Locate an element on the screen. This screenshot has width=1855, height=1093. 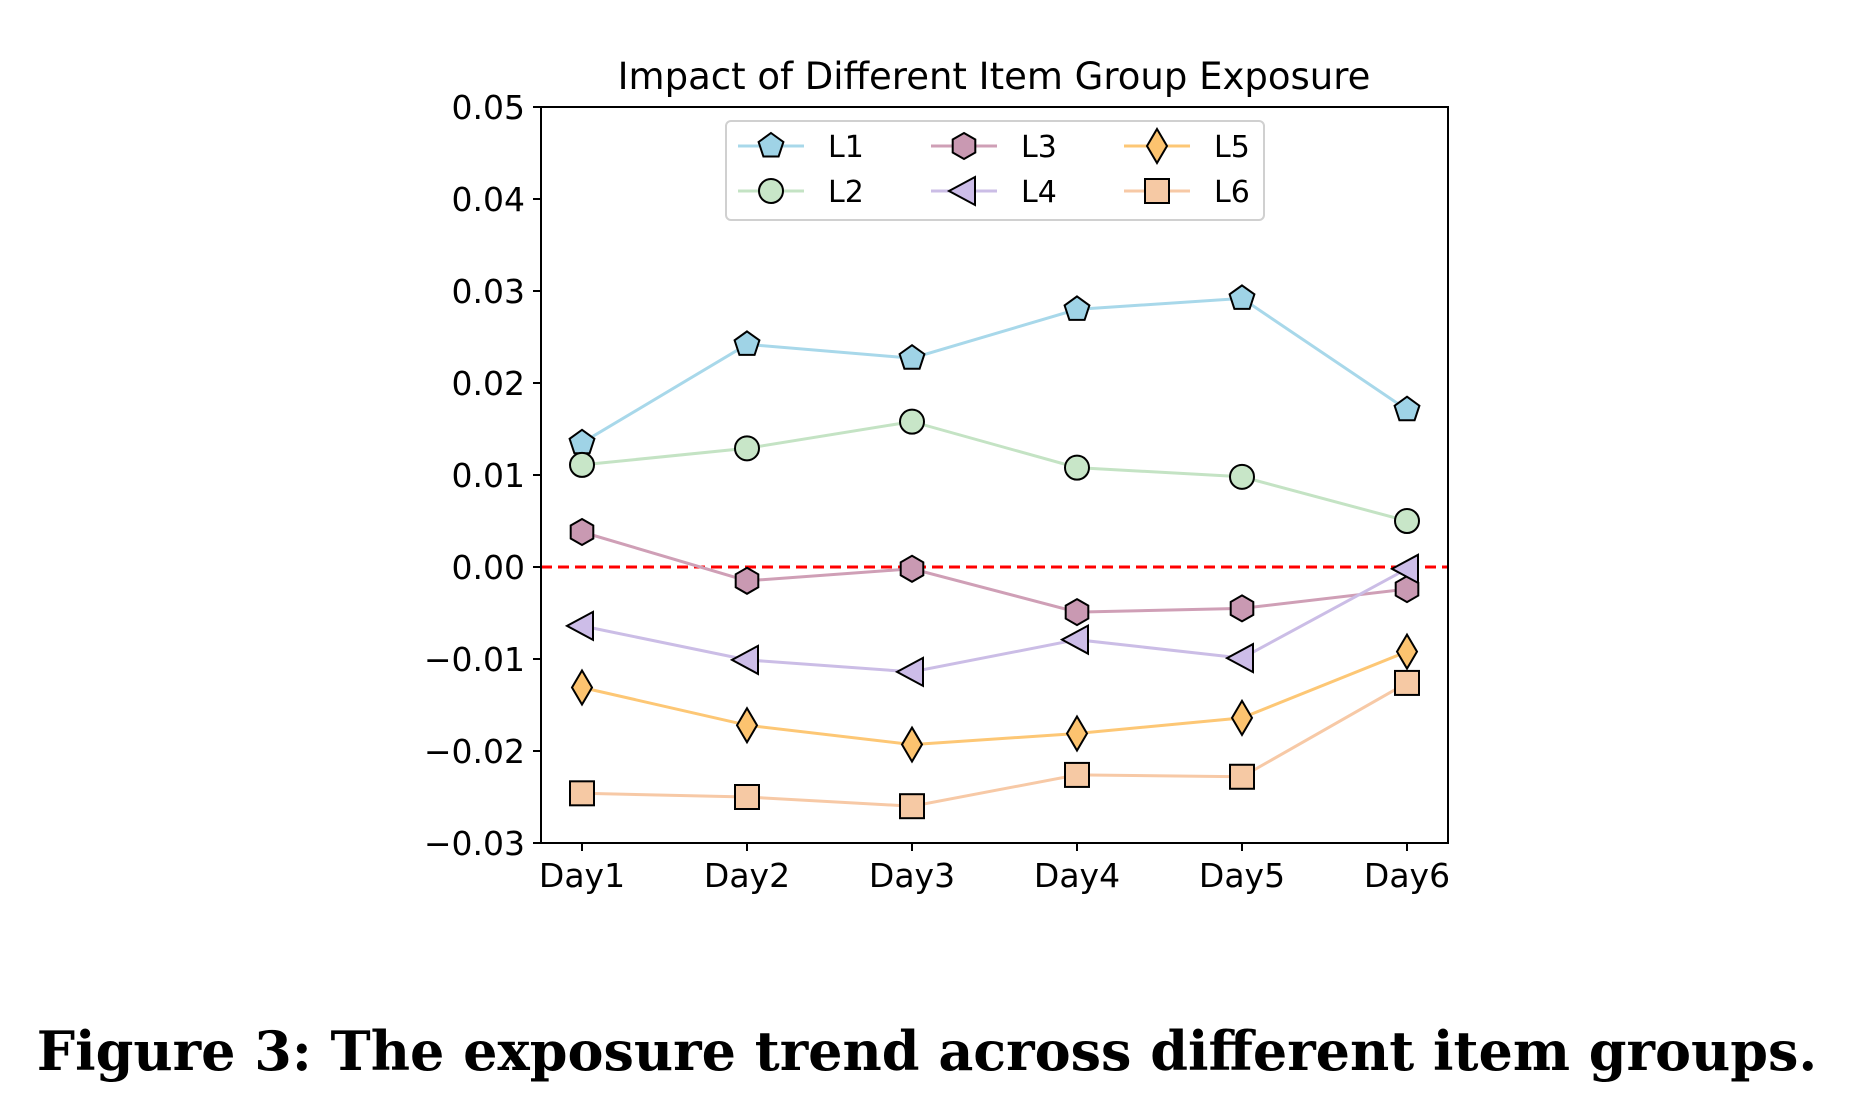
legend: L1 L2 L3 L4 L5 L6 is located at coordinates (995, 170).